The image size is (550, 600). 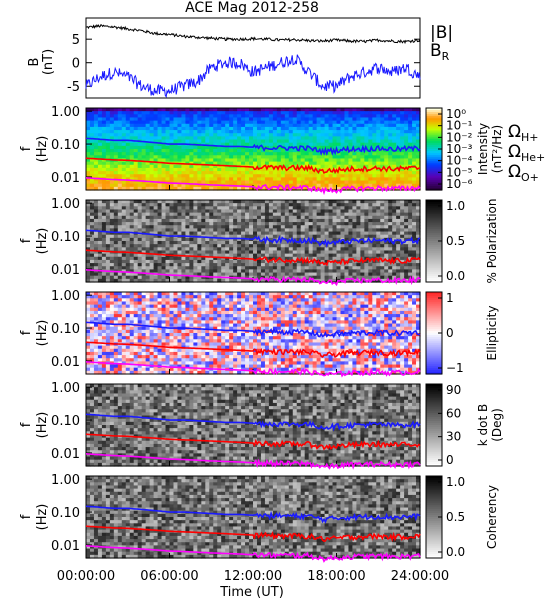 What do you see at coordinates (48, 62) in the screenshot?
I see `bfield-yunit: (nT)` at bounding box center [48, 62].